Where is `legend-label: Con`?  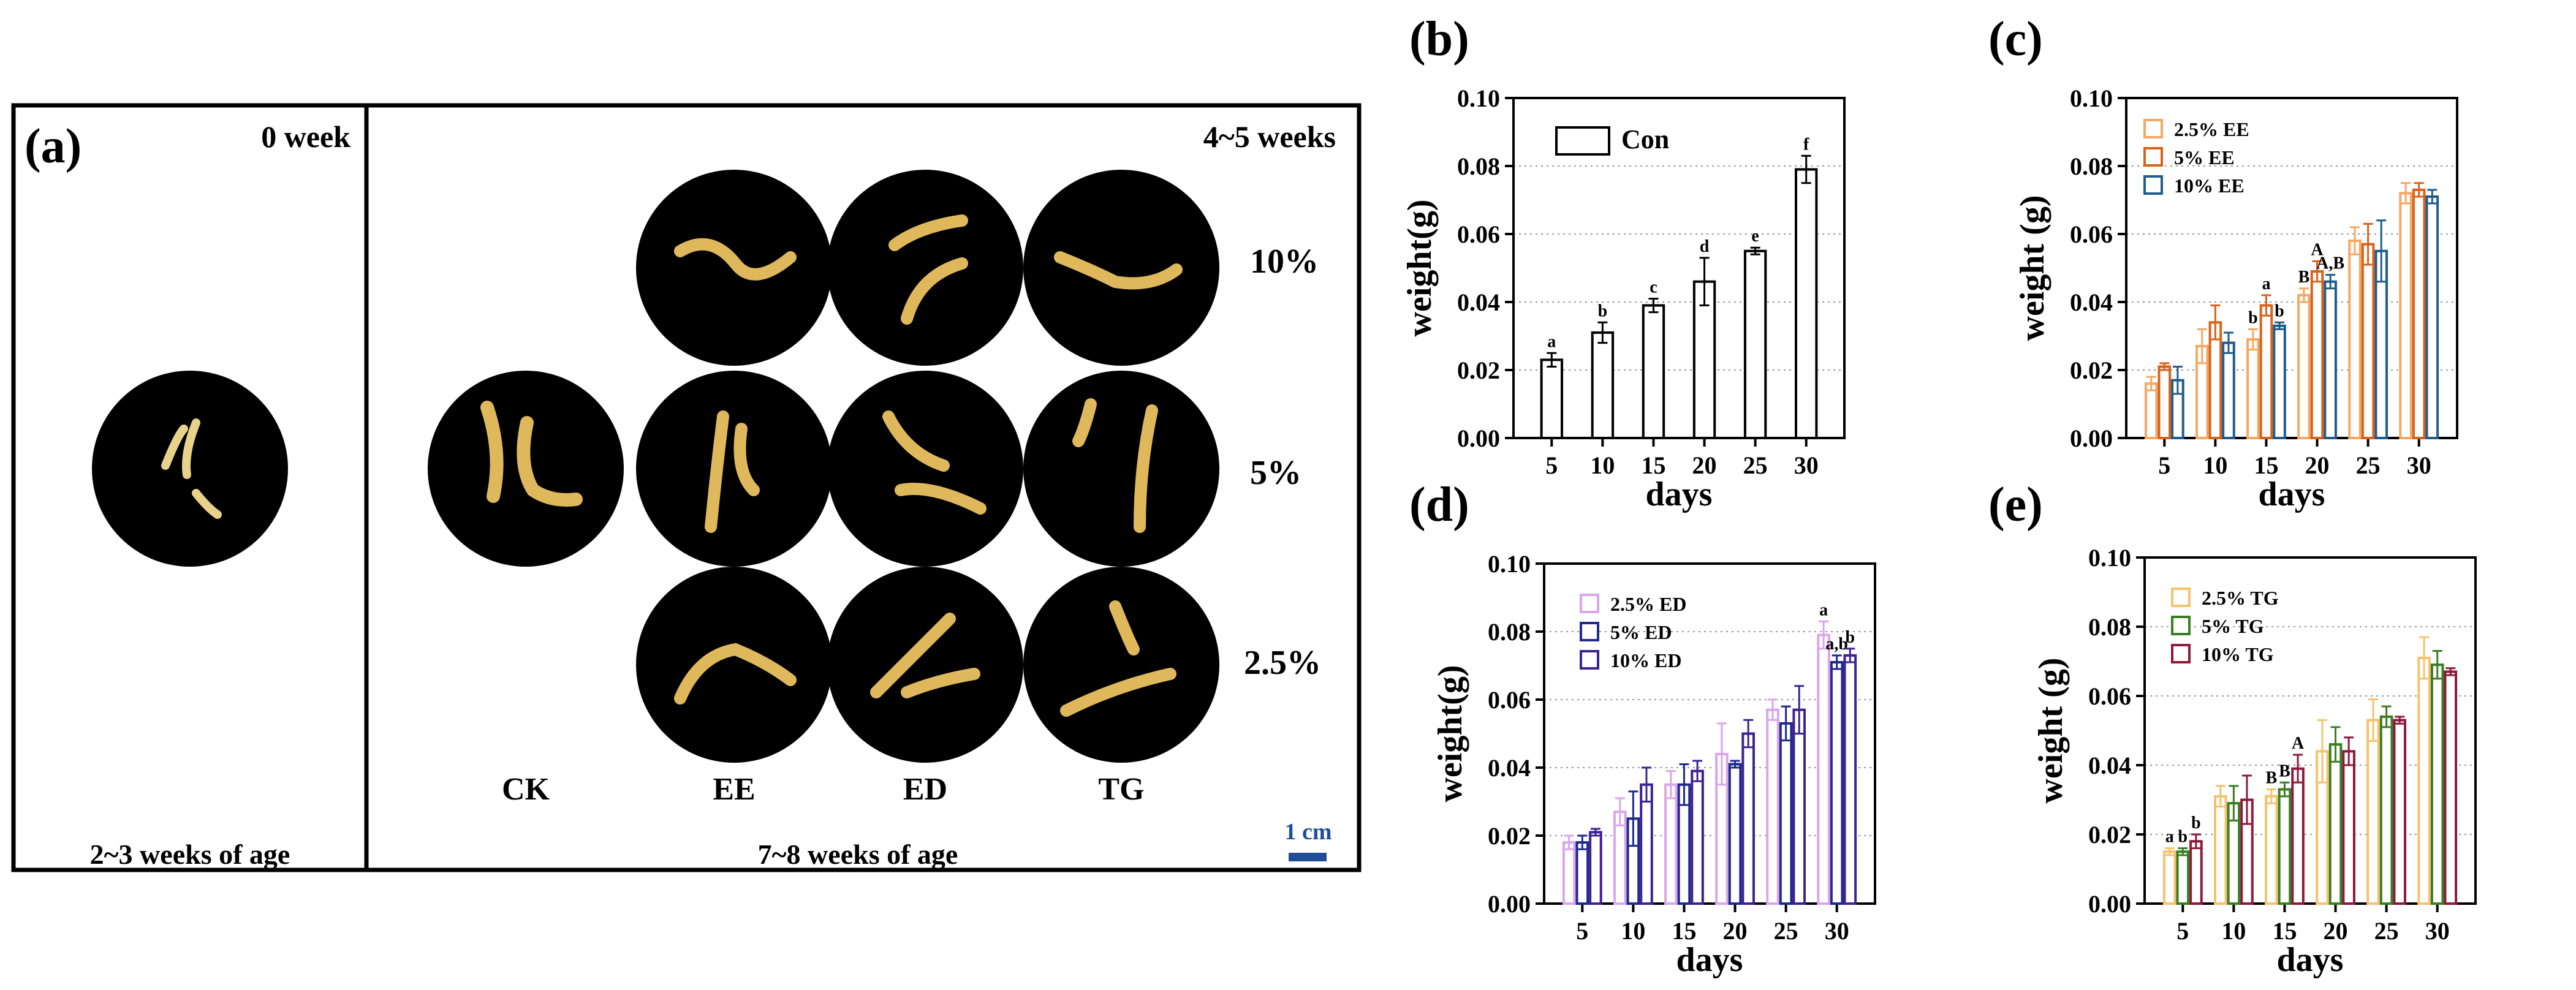
legend-label: Con is located at coordinates (1645, 139).